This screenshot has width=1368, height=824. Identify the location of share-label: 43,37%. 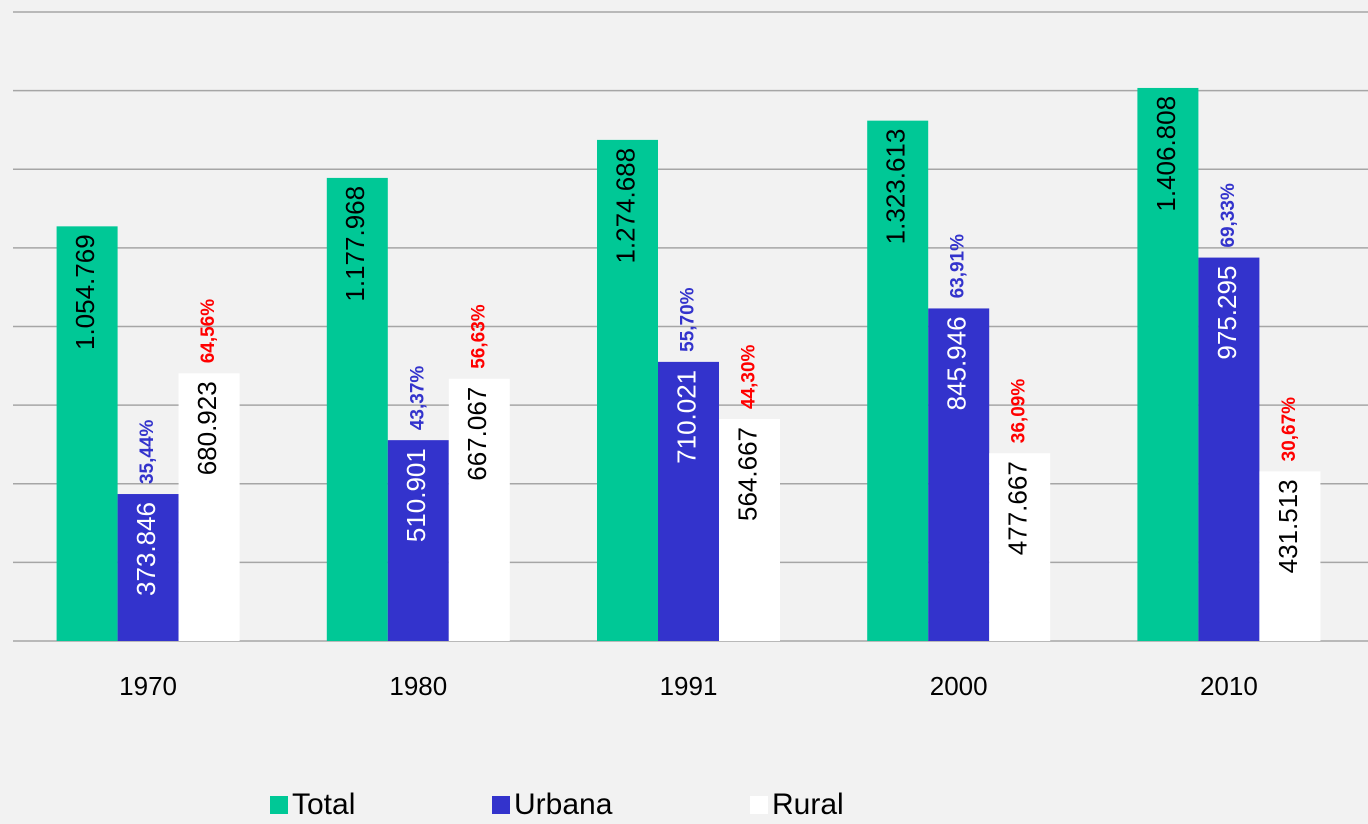
(417, 398).